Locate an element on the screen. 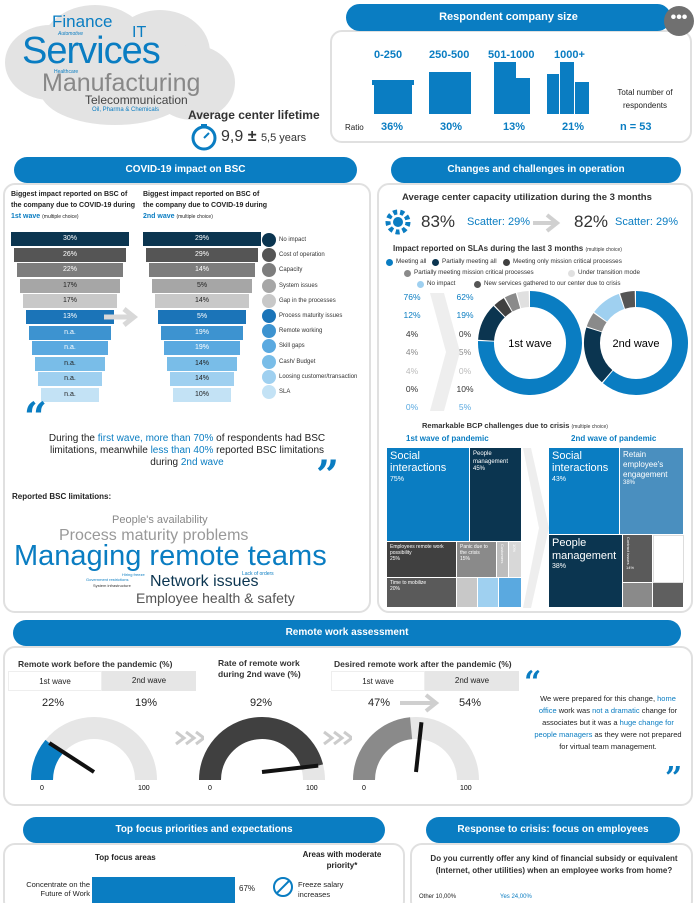  freeze-label: Freeze salary increases is located at coordinates (321, 889).